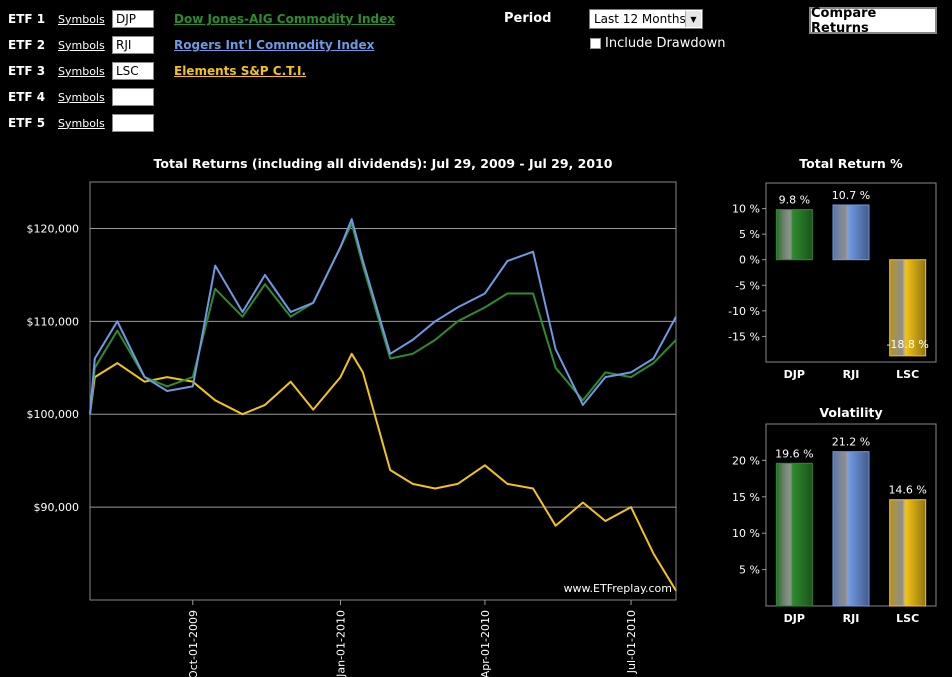 This screenshot has height=677, width=952. I want to click on drawdown-checkbox, so click(595, 43).